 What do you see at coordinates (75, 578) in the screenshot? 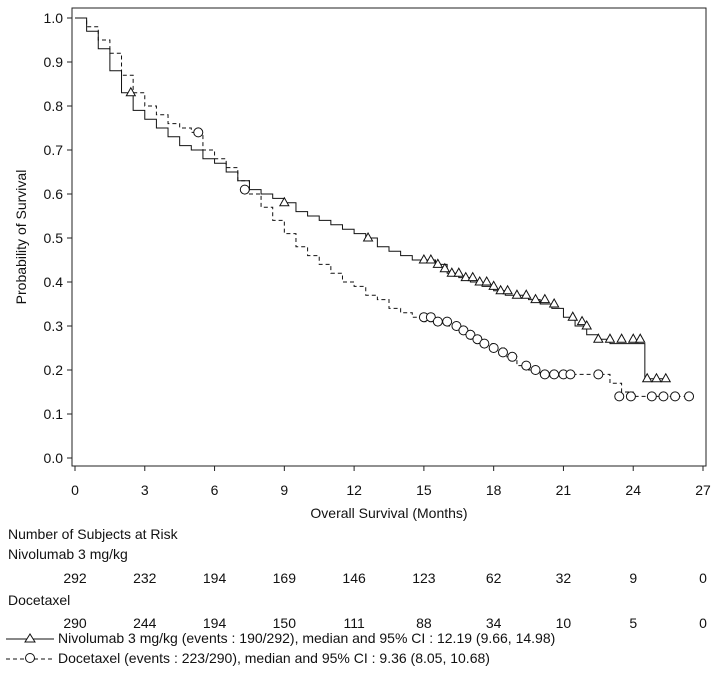
I see `risk-value: 292` at bounding box center [75, 578].